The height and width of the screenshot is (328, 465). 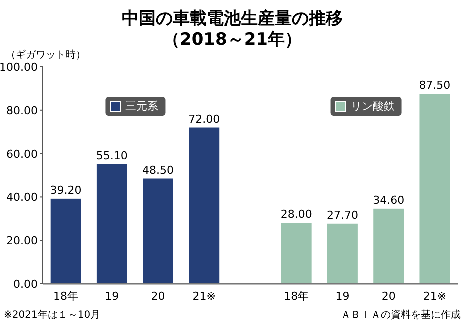 What do you see at coordinates (26, 284) in the screenshot?
I see `y-tick-label: 0.00` at bounding box center [26, 284].